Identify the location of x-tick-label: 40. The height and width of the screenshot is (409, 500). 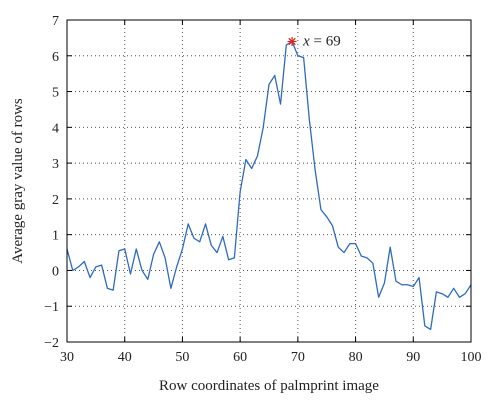
(125, 357).